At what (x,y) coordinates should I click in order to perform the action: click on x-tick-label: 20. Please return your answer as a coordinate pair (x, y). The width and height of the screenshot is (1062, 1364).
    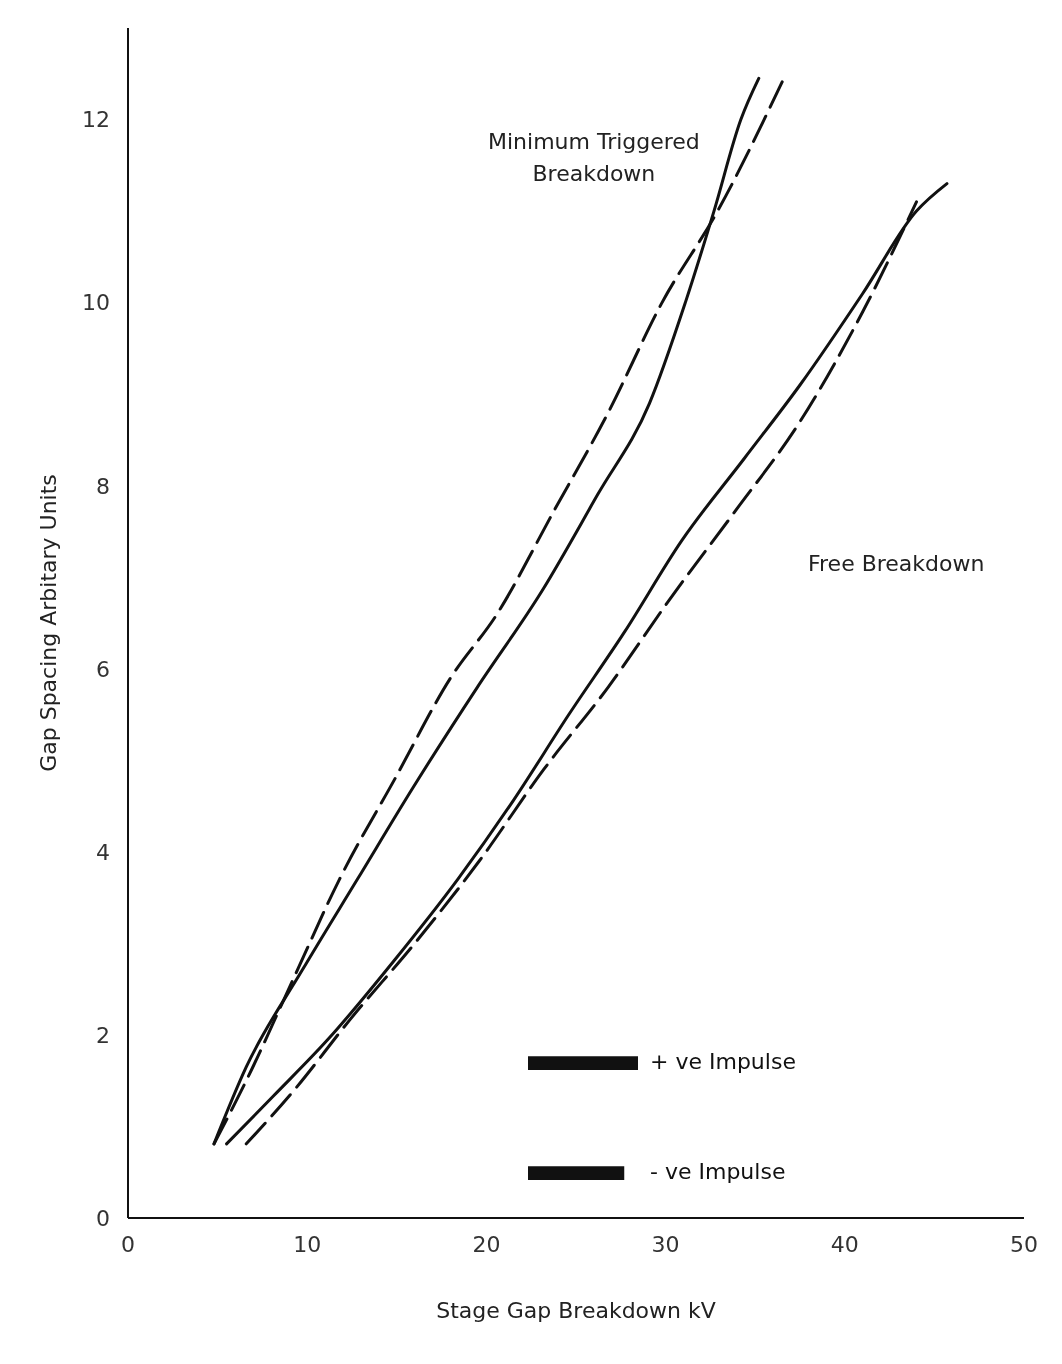
    Looking at the image, I should click on (486, 1244).